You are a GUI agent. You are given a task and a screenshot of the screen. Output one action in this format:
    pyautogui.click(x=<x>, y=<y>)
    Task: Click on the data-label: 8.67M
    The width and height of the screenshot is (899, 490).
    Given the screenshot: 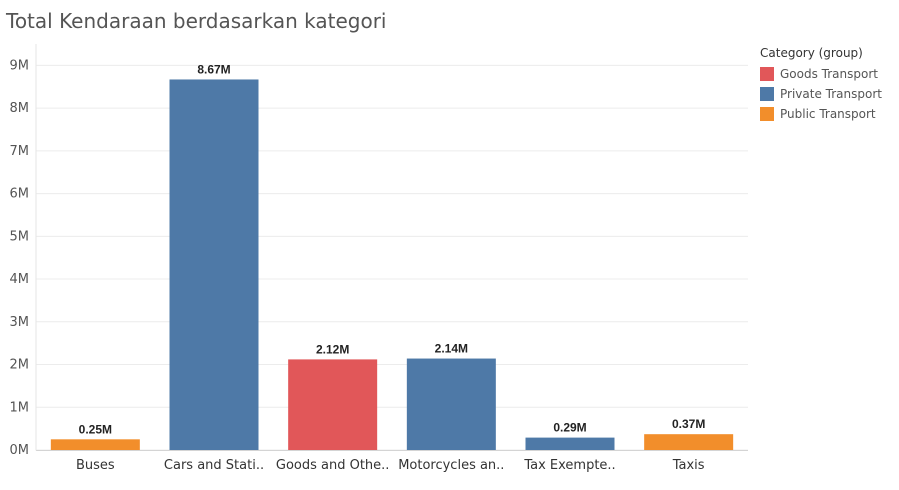 What is the action you would take?
    pyautogui.click(x=213, y=69)
    